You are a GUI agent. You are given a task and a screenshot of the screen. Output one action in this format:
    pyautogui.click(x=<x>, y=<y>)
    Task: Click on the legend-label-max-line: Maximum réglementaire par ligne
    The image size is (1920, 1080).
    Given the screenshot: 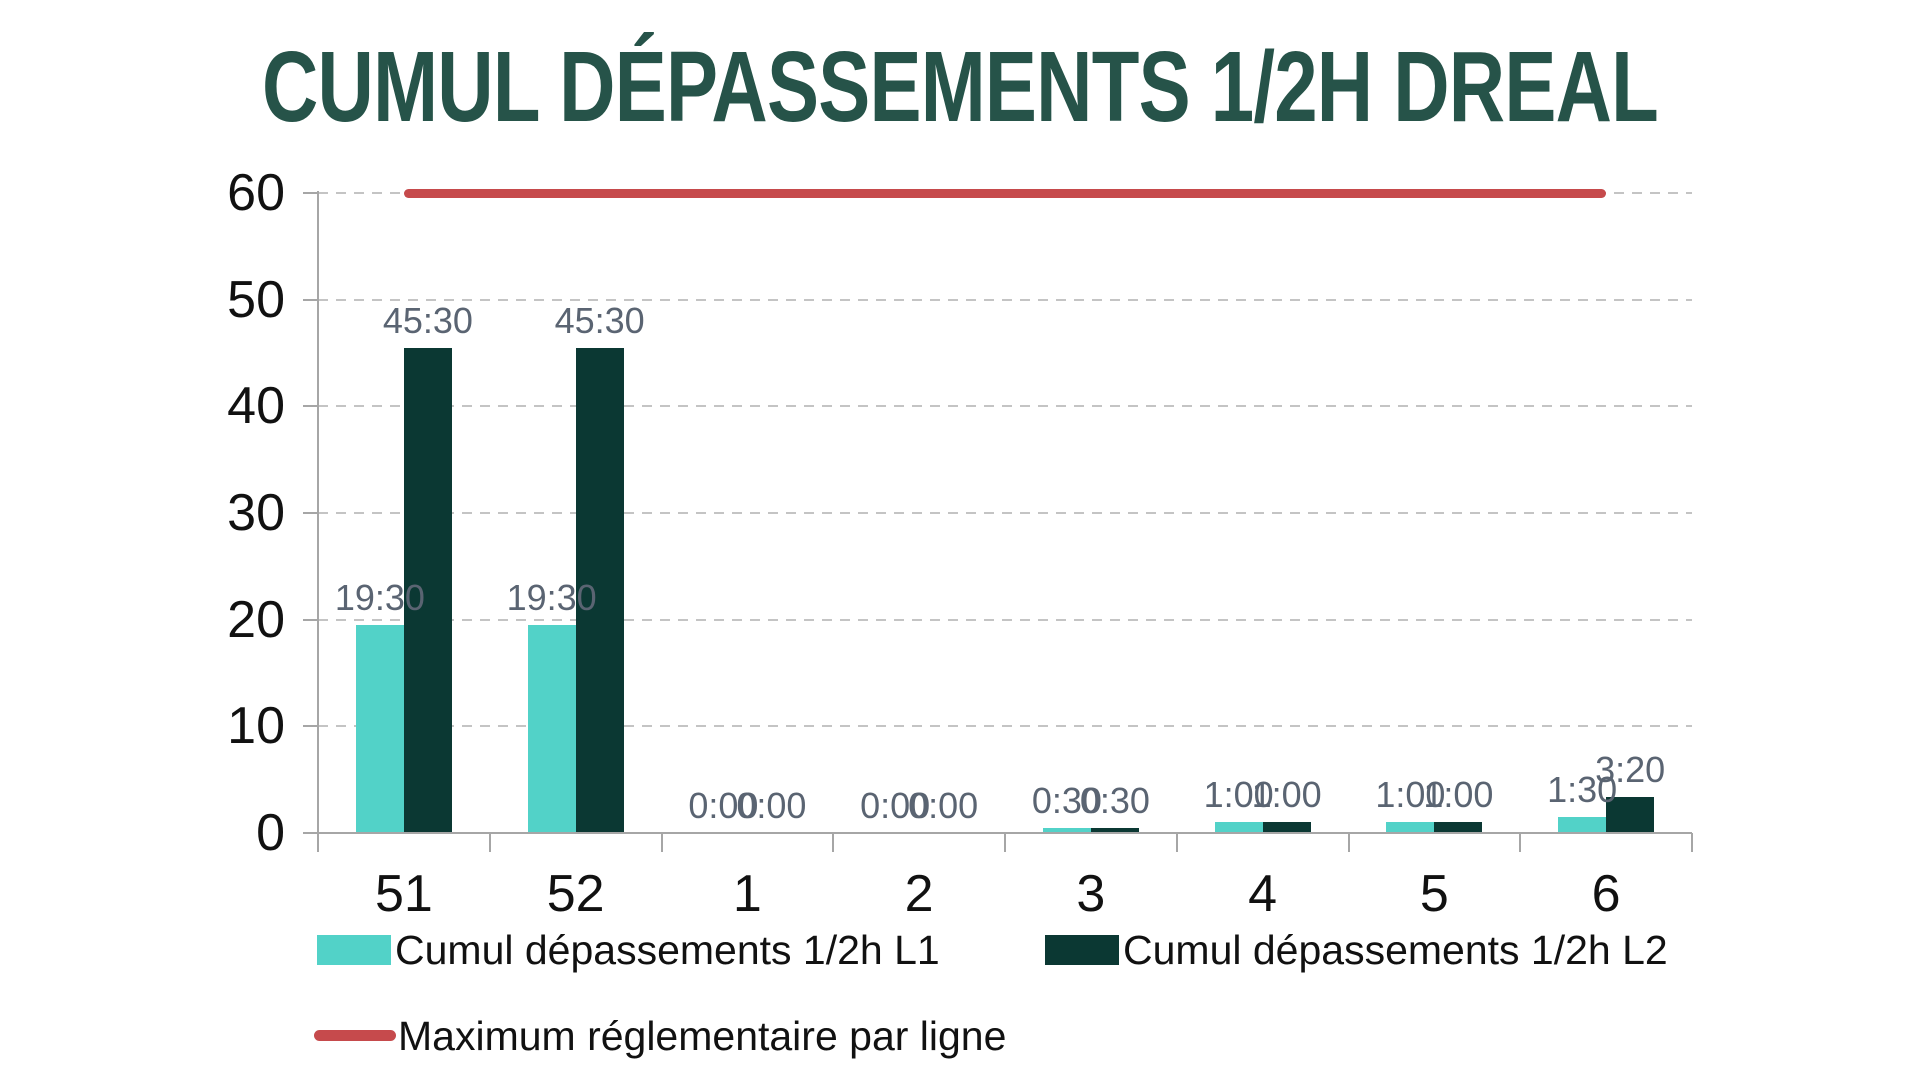 What is the action you would take?
    pyautogui.click(x=702, y=1036)
    